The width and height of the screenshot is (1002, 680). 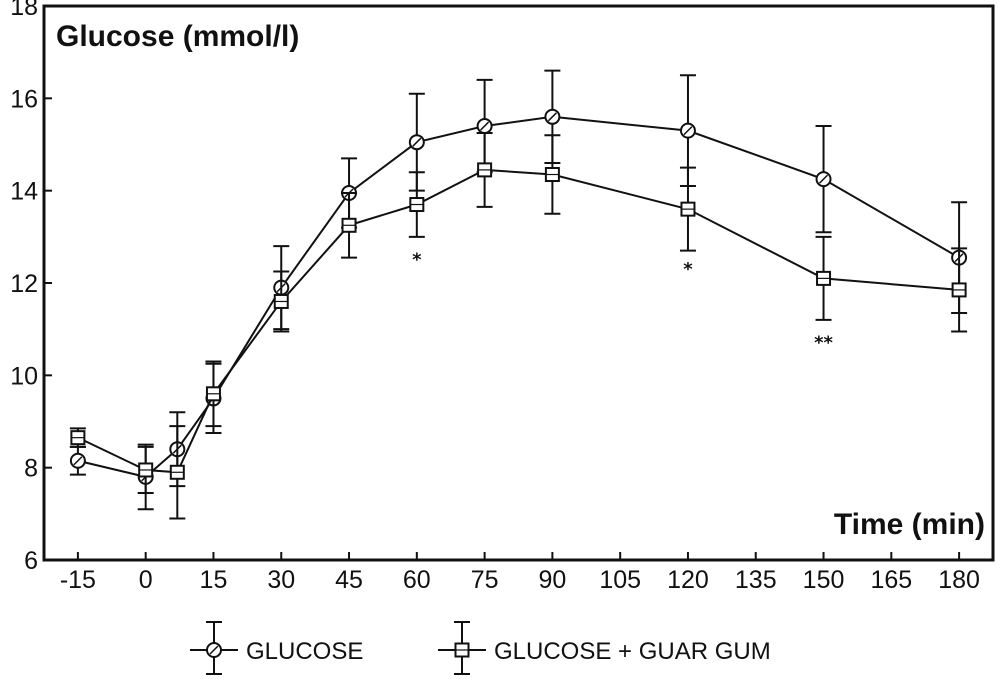 I want to click on legend: GLUCOSE GLUCOSE + GUAR GUM, so click(x=480, y=648).